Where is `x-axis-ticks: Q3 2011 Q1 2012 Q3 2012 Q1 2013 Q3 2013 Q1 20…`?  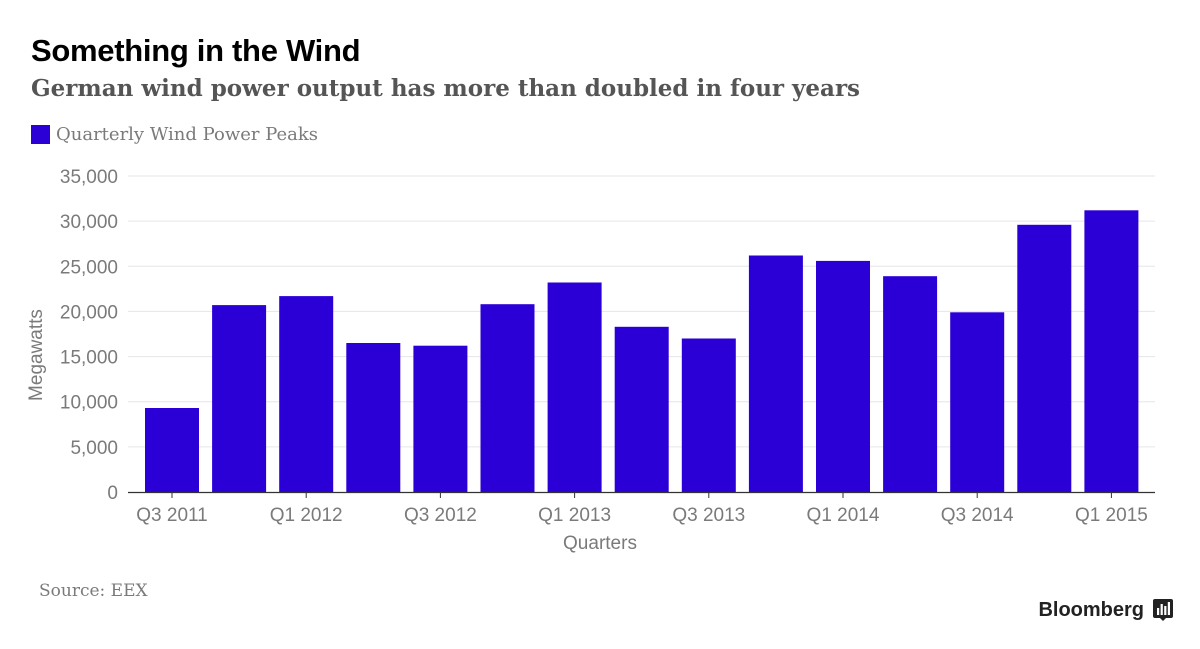
x-axis-ticks: Q3 2011 Q1 2012 Q3 2012 Q1 2013 Q3 2013 Q1 20… is located at coordinates (642, 509).